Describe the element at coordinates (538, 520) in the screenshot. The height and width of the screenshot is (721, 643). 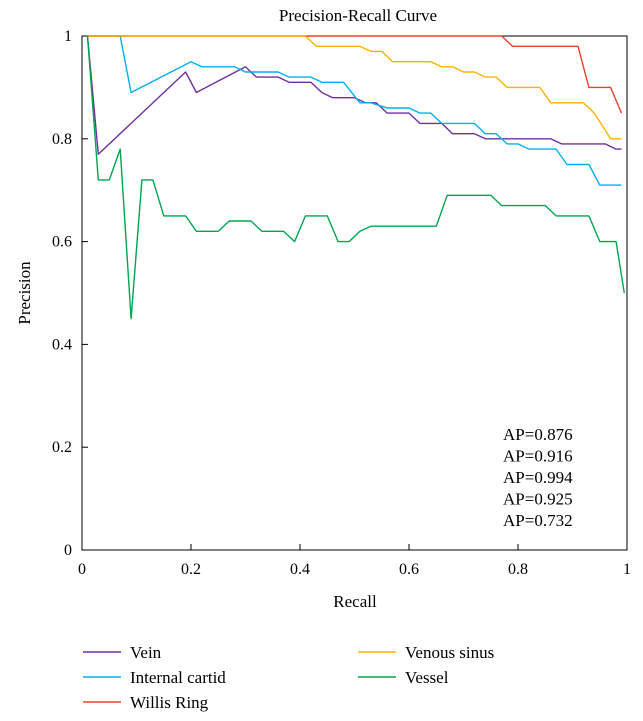
I see `ap-annotation: AP=0.732` at that location.